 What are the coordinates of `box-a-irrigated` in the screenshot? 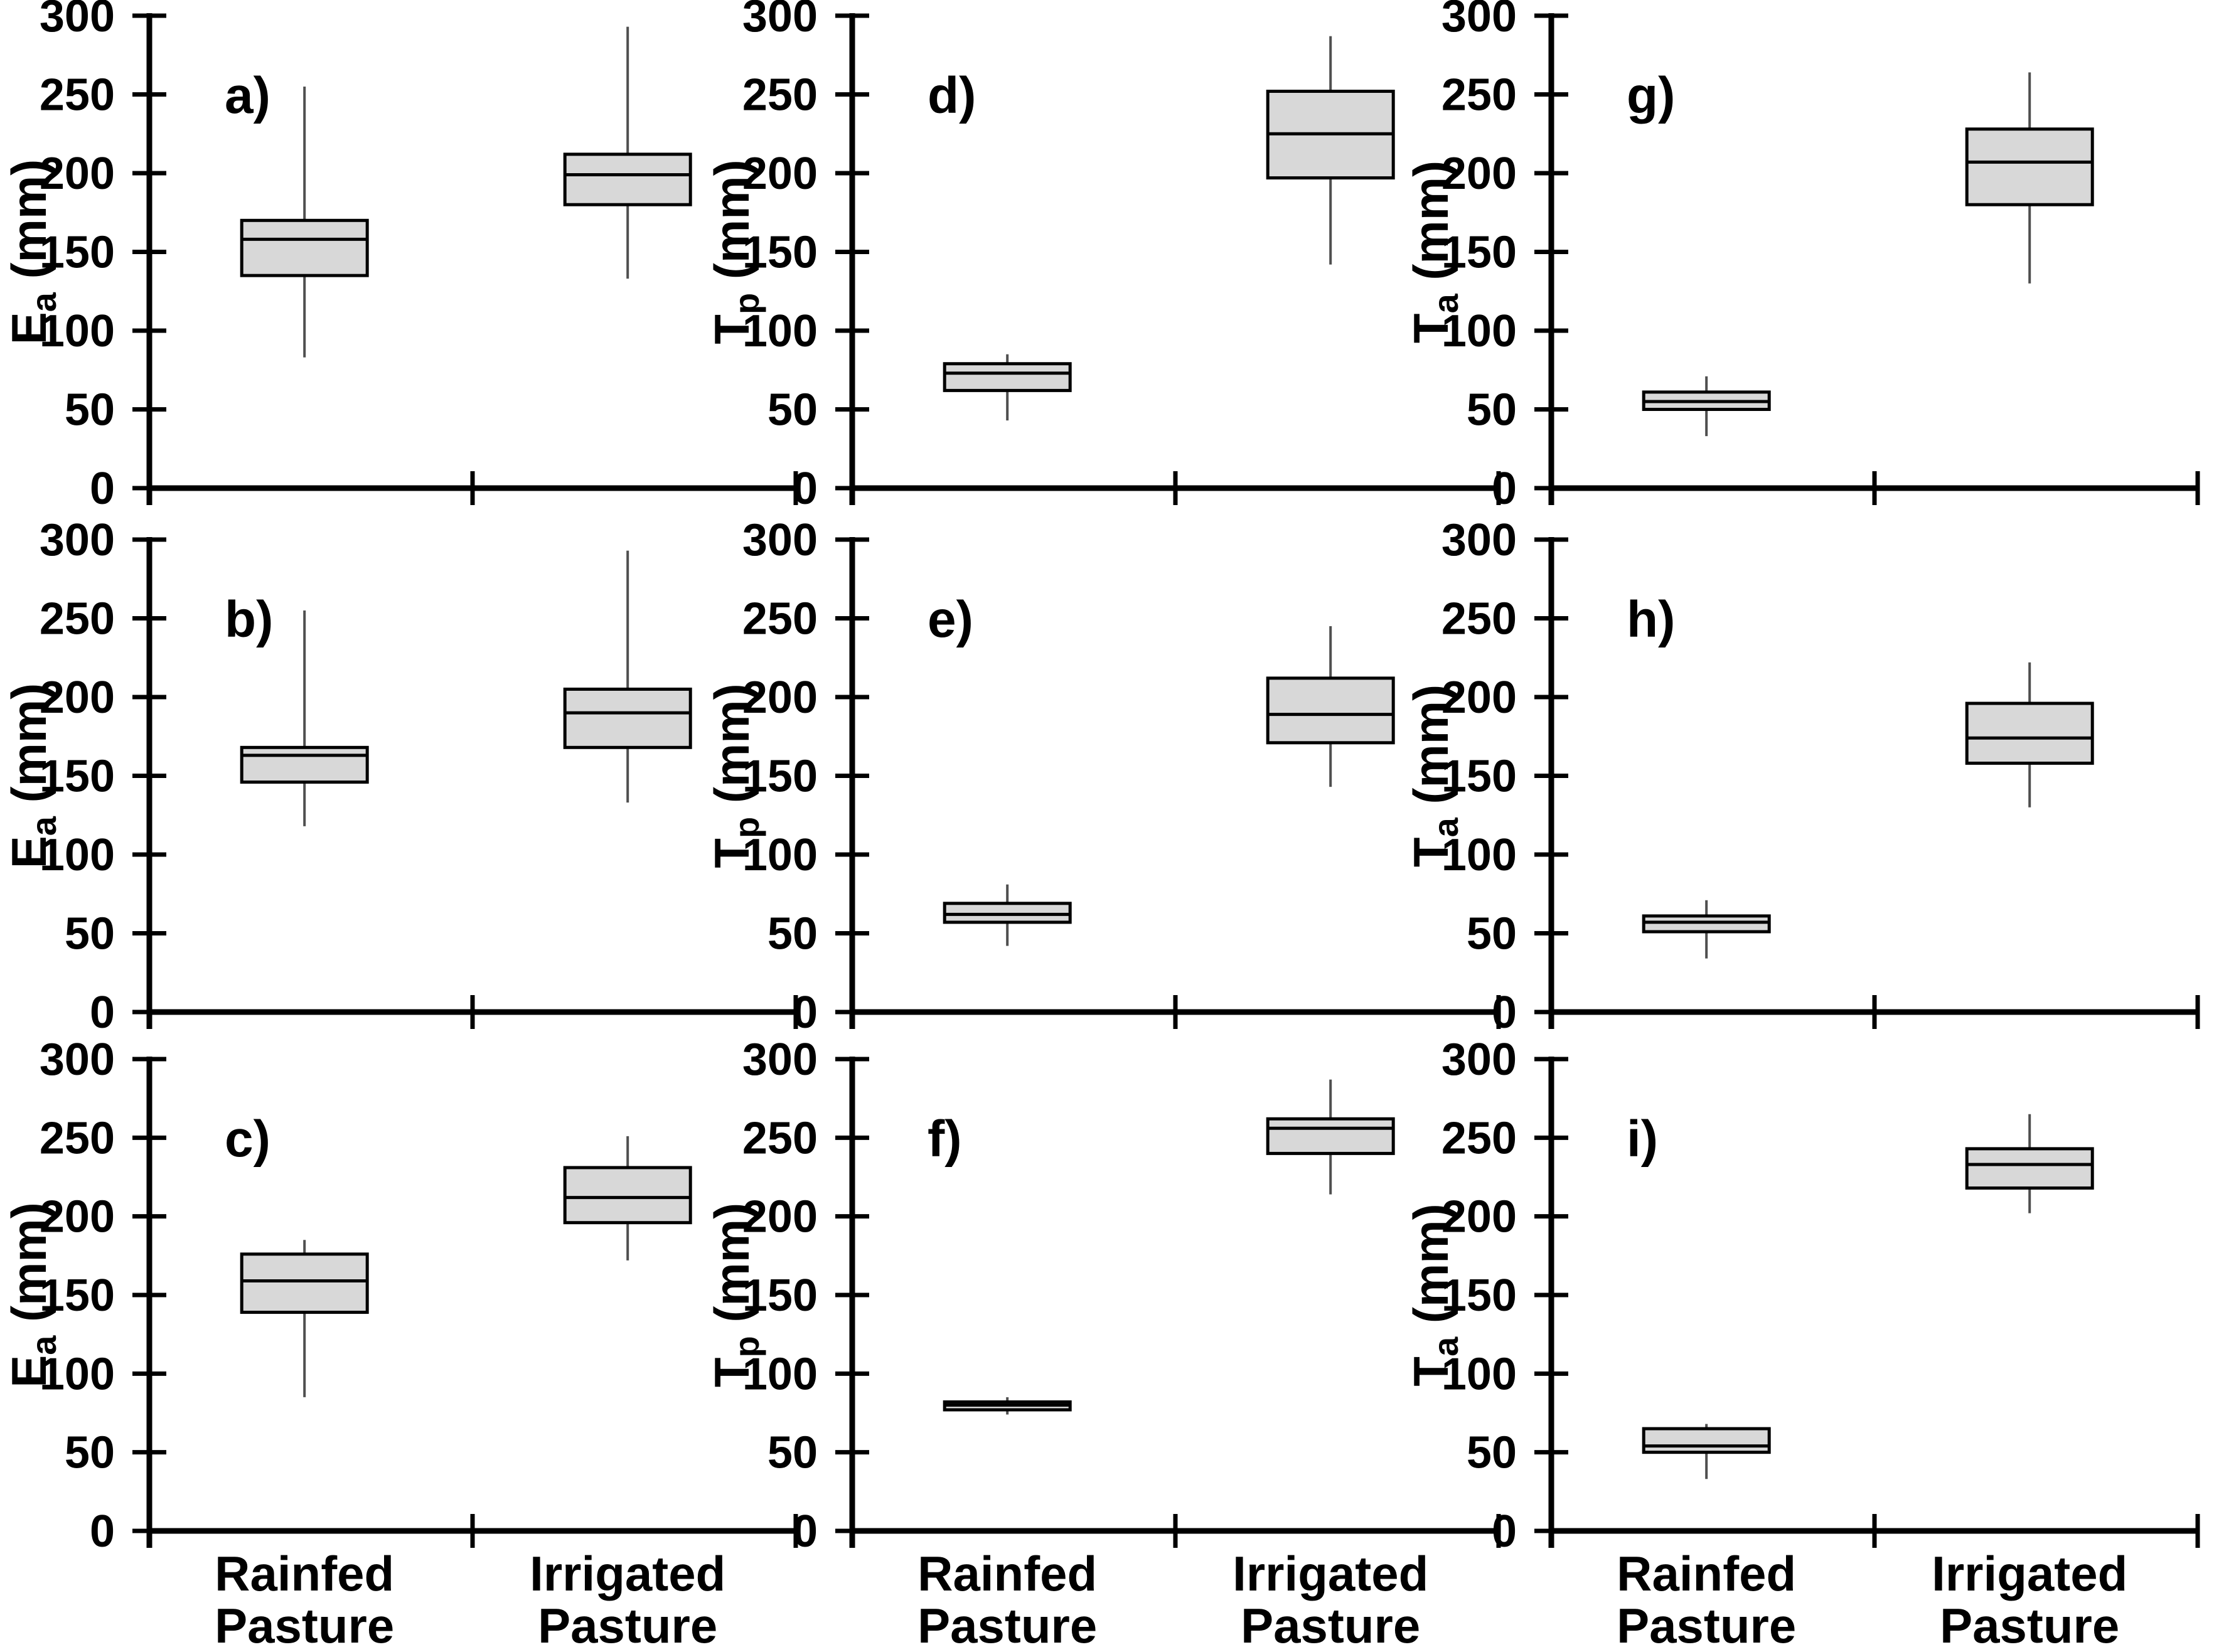 It's located at (627, 179).